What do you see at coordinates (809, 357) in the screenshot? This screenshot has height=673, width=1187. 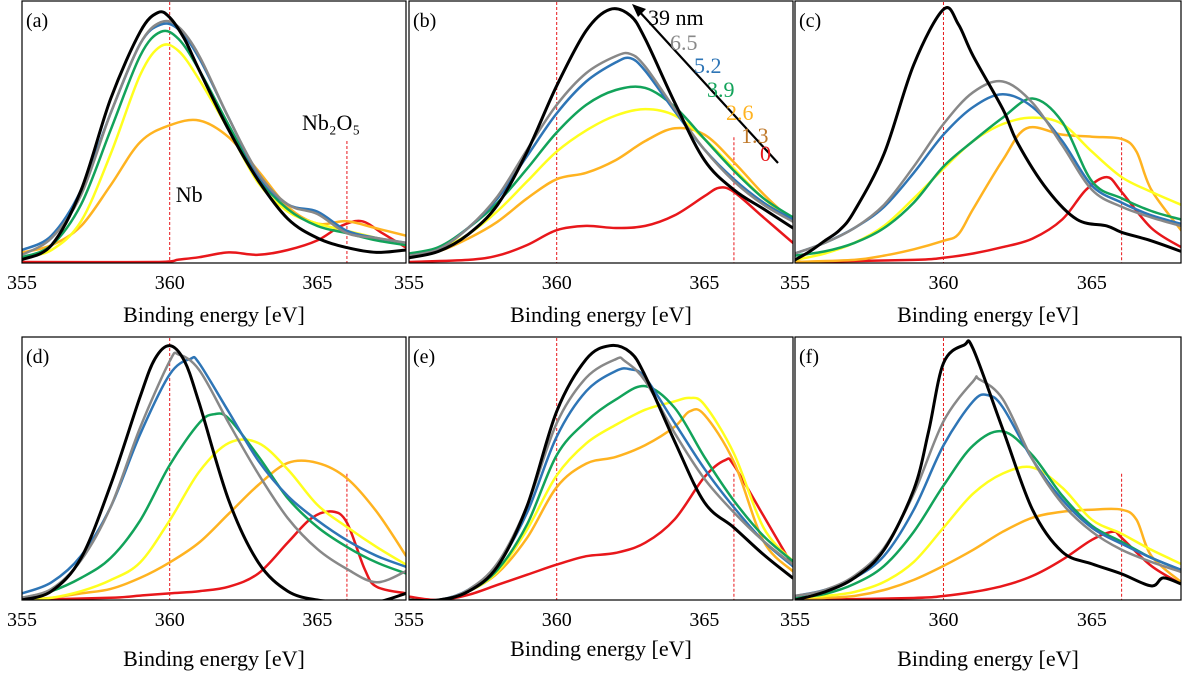 I see `panel-label: (f)` at bounding box center [809, 357].